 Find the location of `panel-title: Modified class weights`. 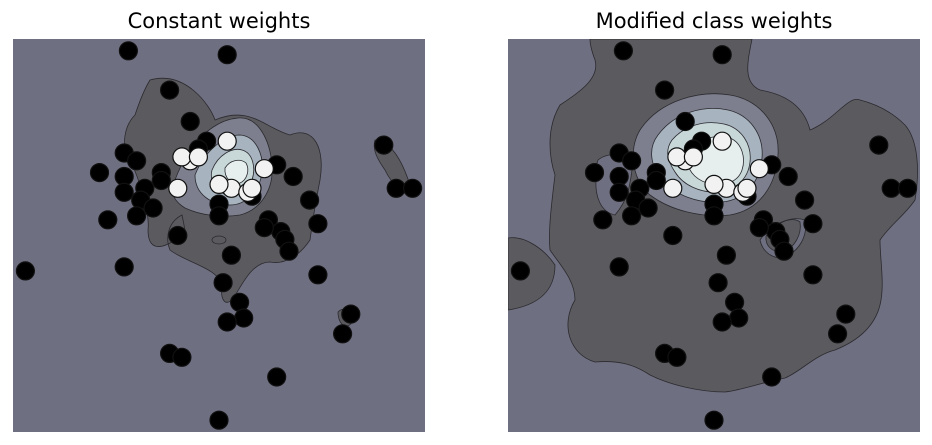

panel-title: Modified class weights is located at coordinates (714, 21).